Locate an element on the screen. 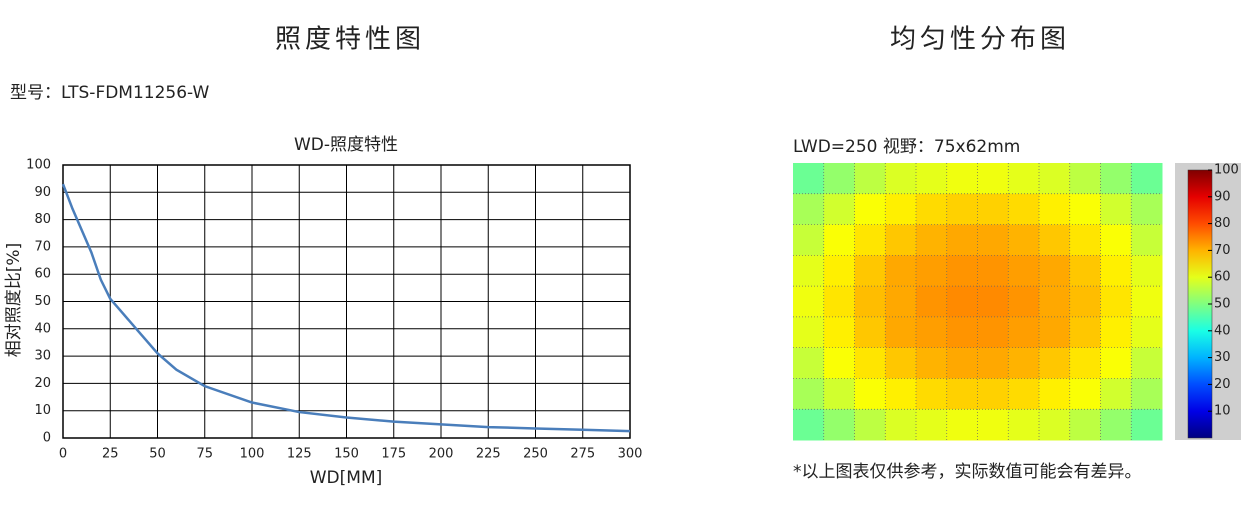 The height and width of the screenshot is (511, 1241). x-tick-label: 50 is located at coordinates (157, 454).